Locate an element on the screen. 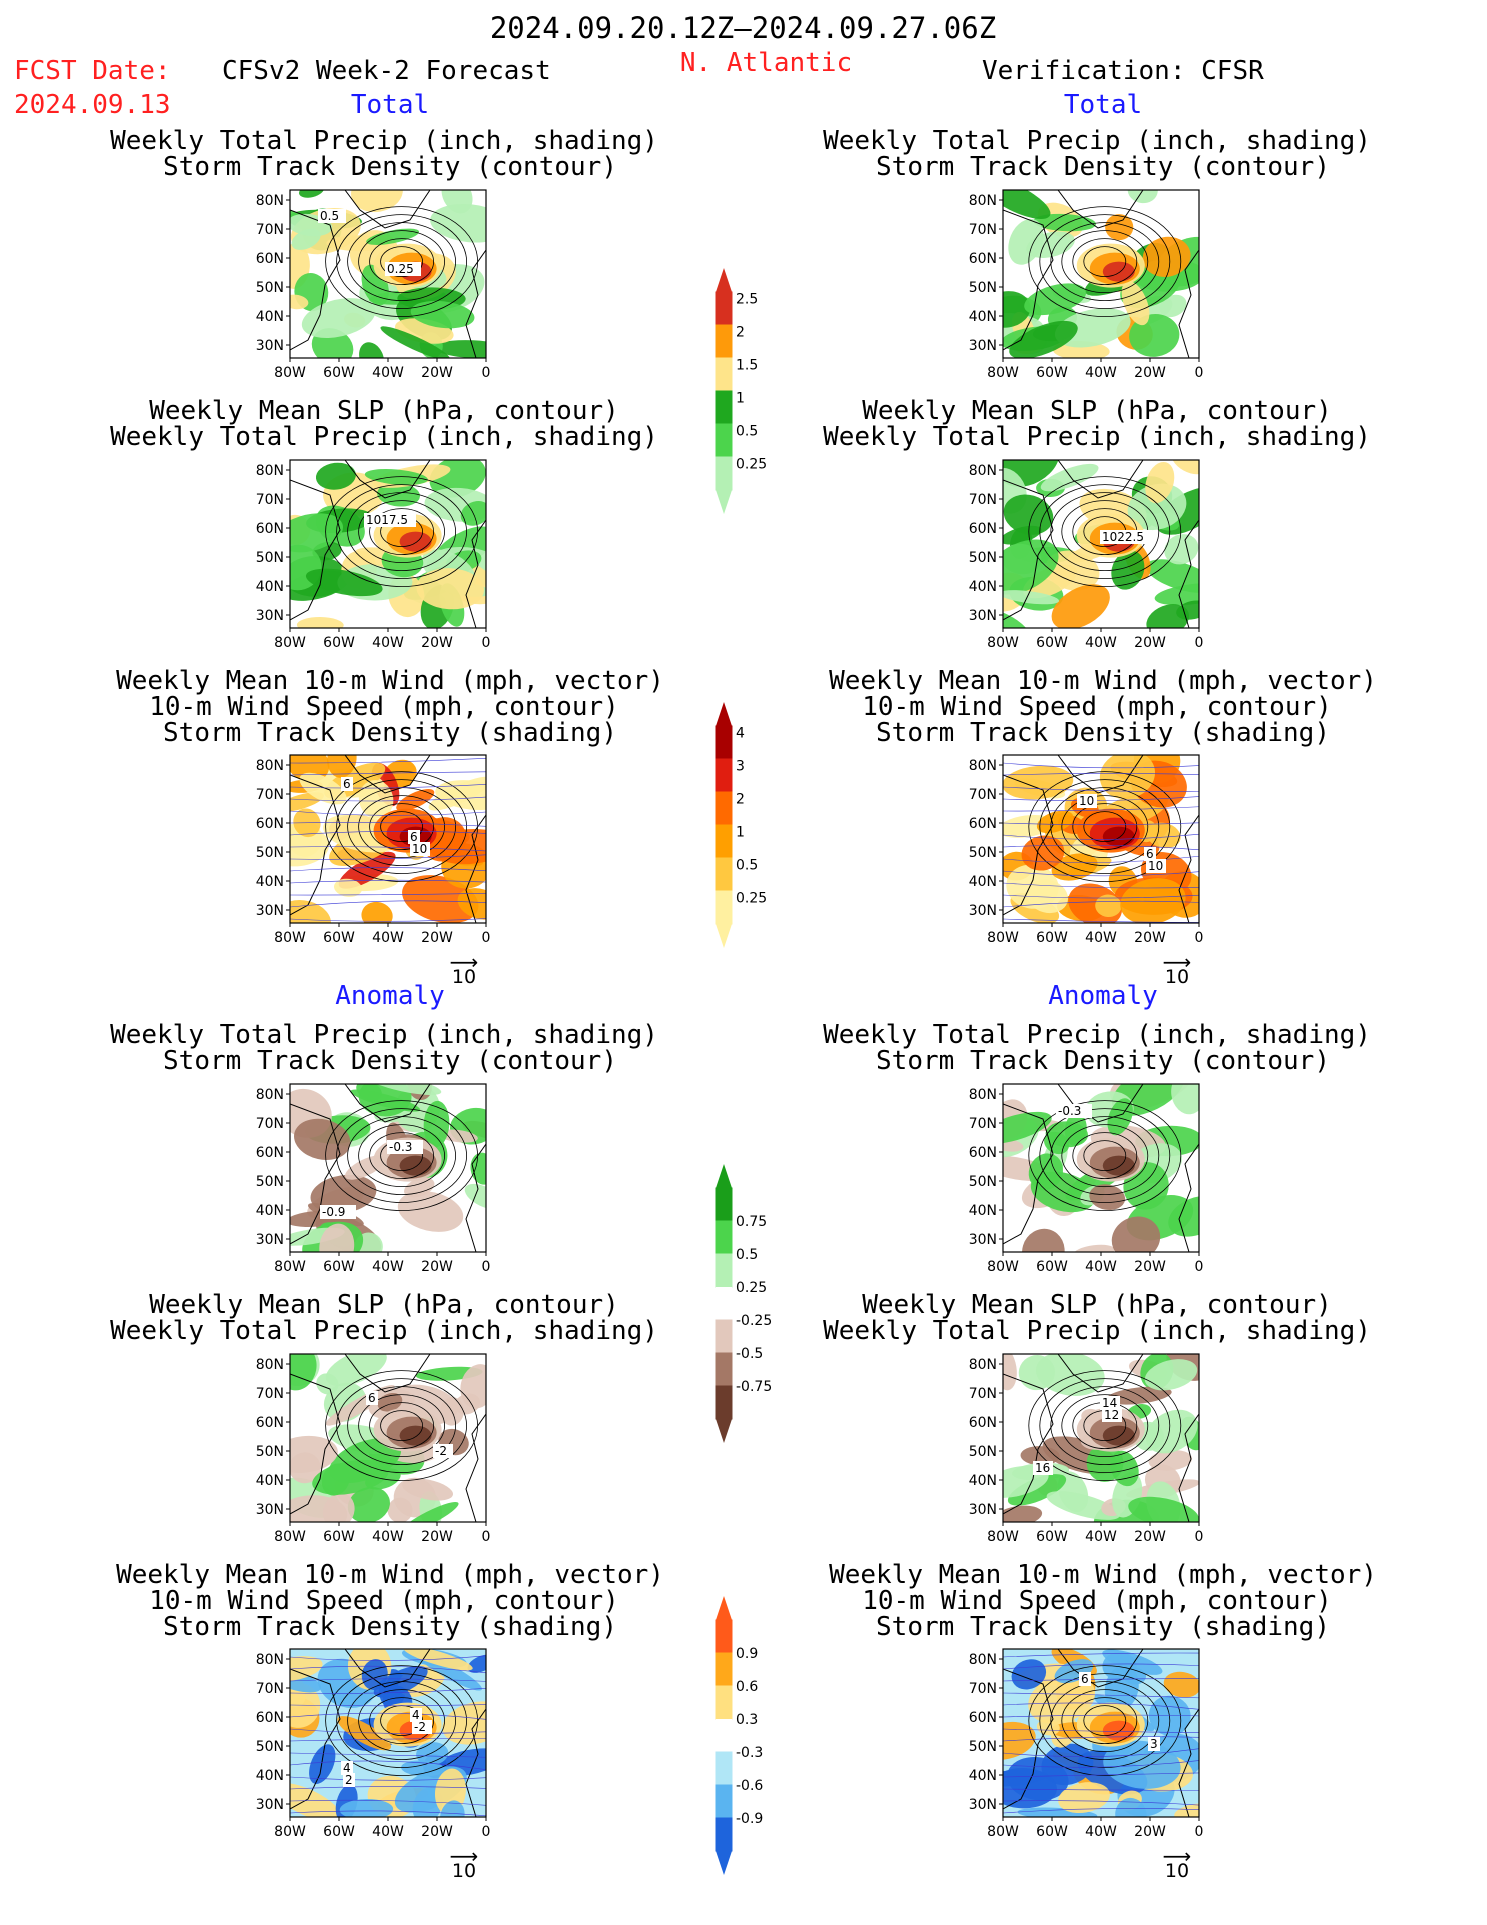 The width and height of the screenshot is (1487, 1925). colorbar-bottom-tip is located at coordinates (724, 502).